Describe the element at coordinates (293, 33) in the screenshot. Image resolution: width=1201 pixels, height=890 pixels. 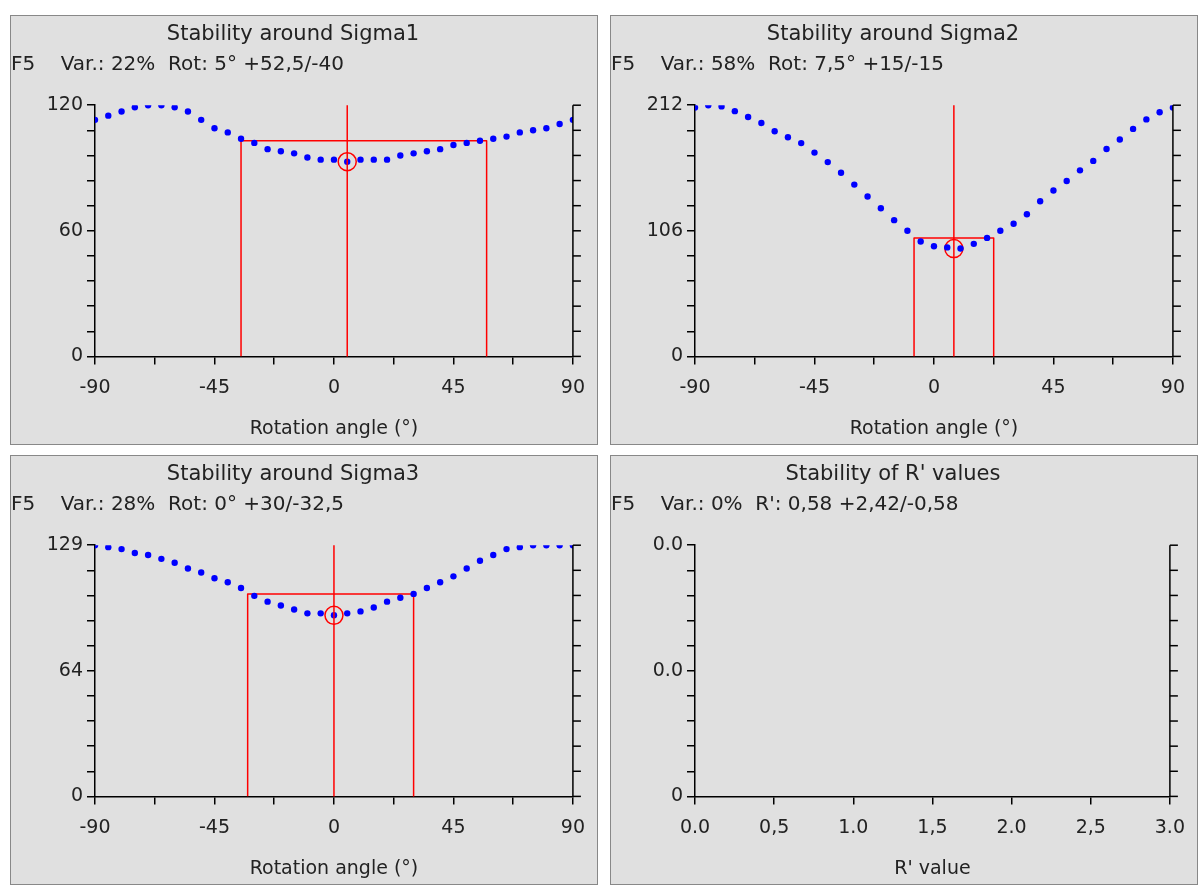
I see `chart-title: Stability around Sigma1` at that location.